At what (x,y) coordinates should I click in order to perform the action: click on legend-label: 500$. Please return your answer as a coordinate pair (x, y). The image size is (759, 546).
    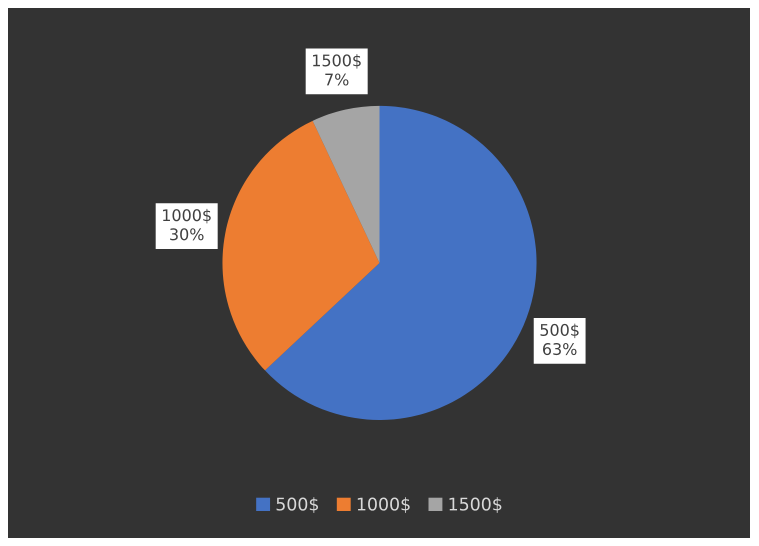
    Looking at the image, I should click on (297, 505).